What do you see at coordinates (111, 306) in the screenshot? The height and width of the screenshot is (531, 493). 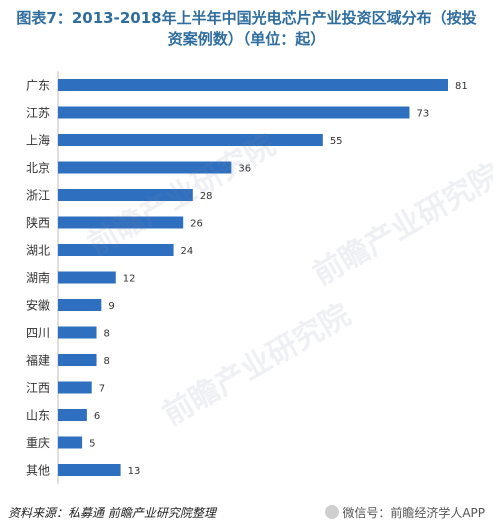 I see `data-label: 9` at bounding box center [111, 306].